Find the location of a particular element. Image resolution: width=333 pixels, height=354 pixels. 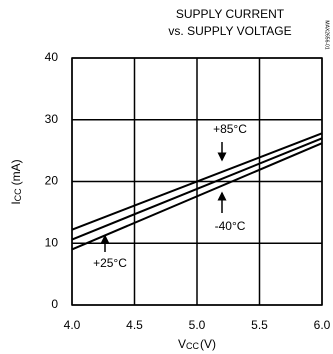

y-axis-label: ICC (mA) is located at coordinates (16, 181).